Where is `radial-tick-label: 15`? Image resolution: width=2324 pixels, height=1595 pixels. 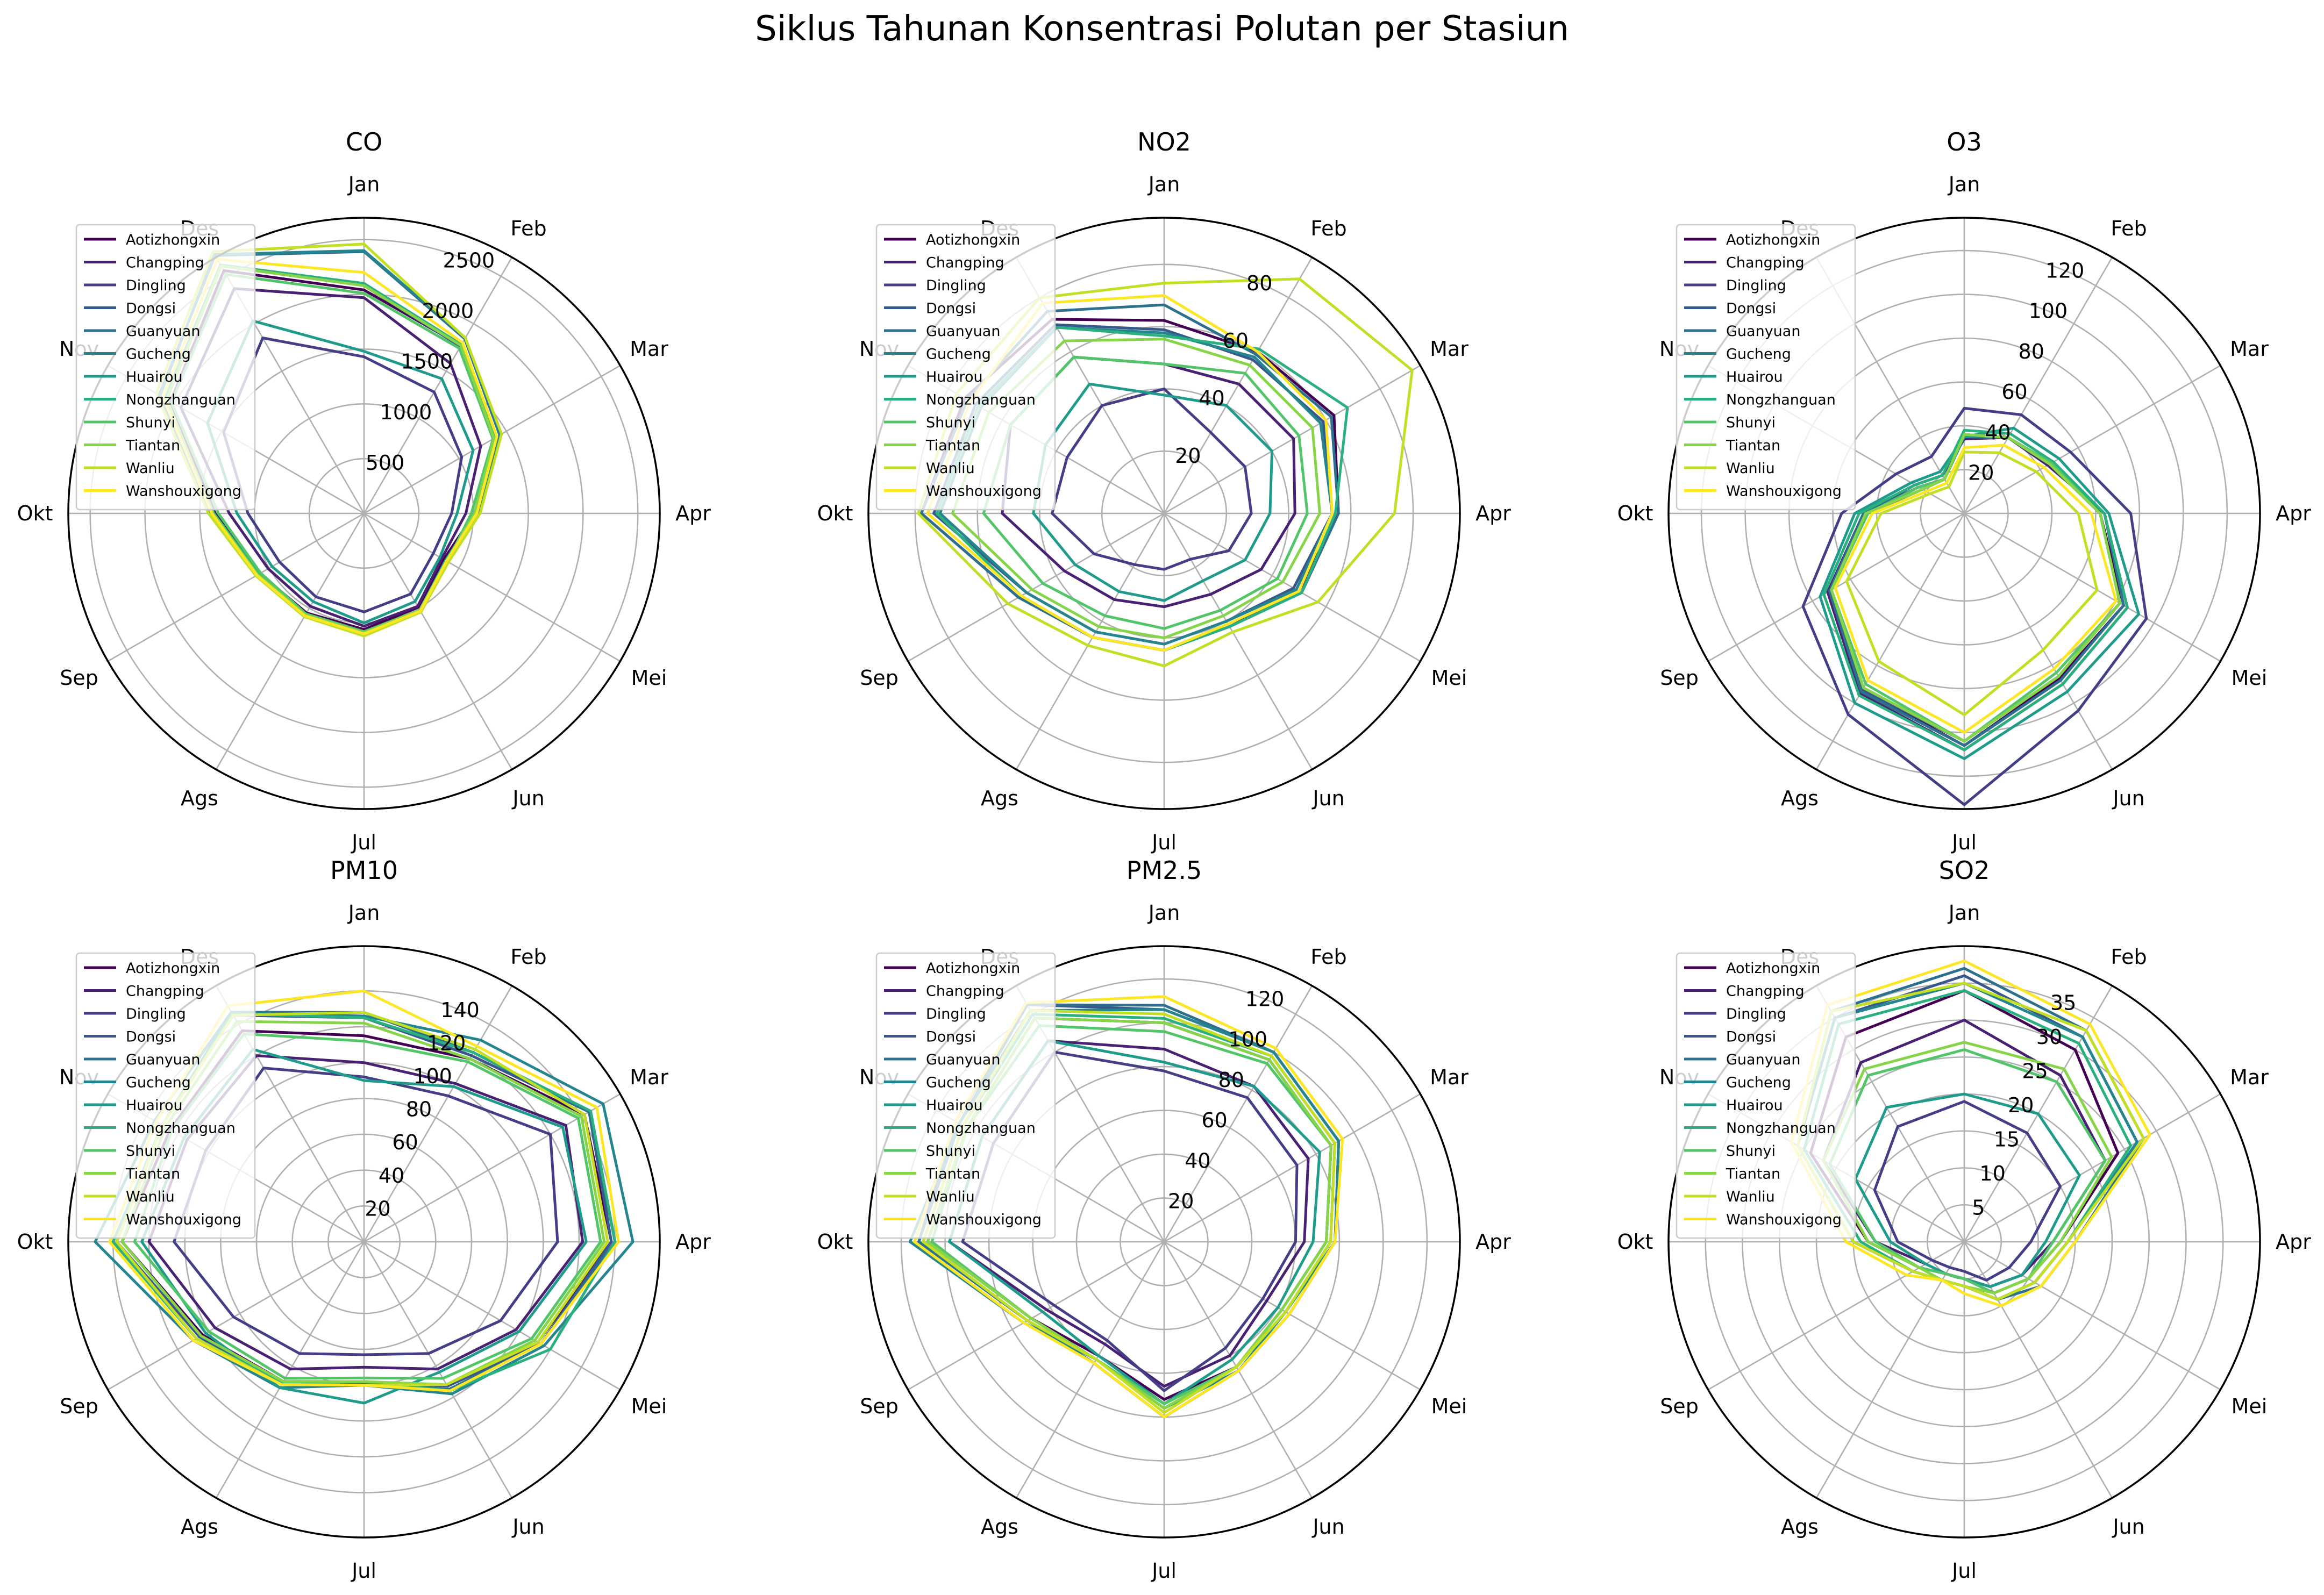 radial-tick-label: 15 is located at coordinates (2007, 1139).